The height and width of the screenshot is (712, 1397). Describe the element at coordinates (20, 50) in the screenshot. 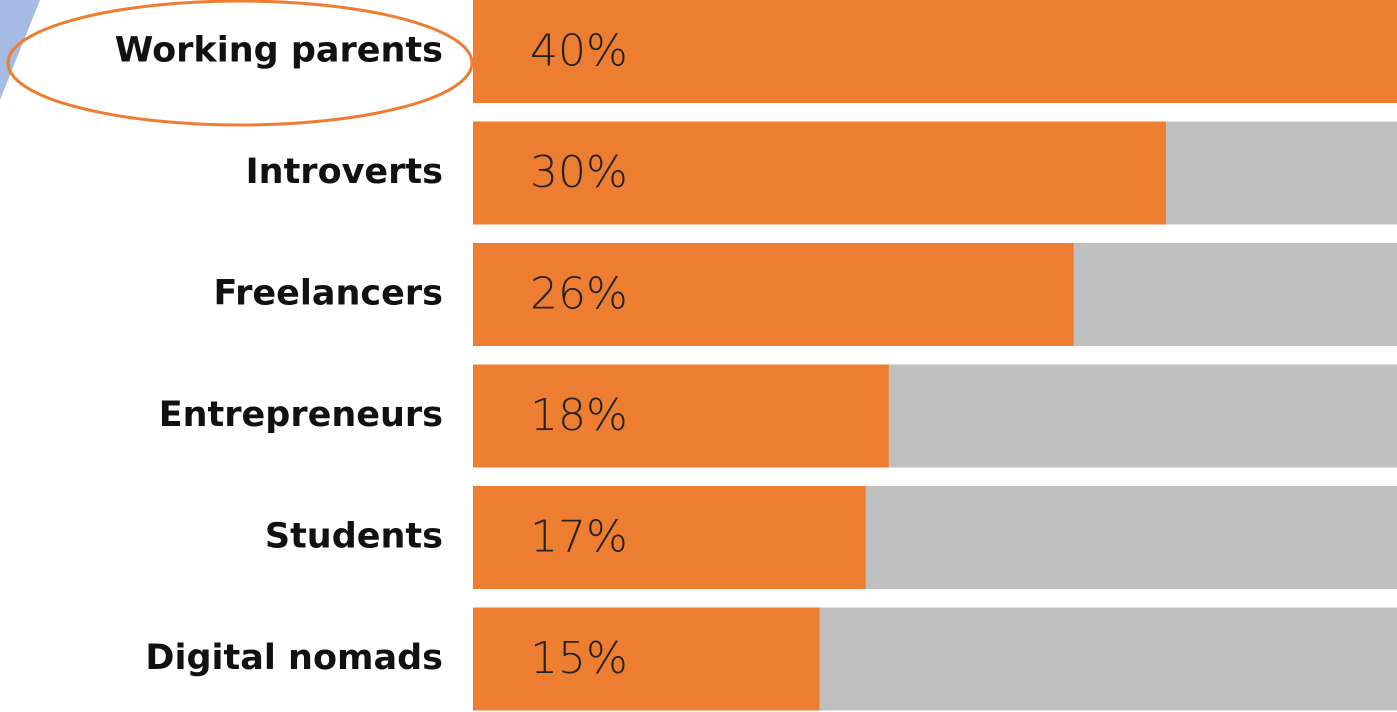

I see `corner-decoration` at that location.